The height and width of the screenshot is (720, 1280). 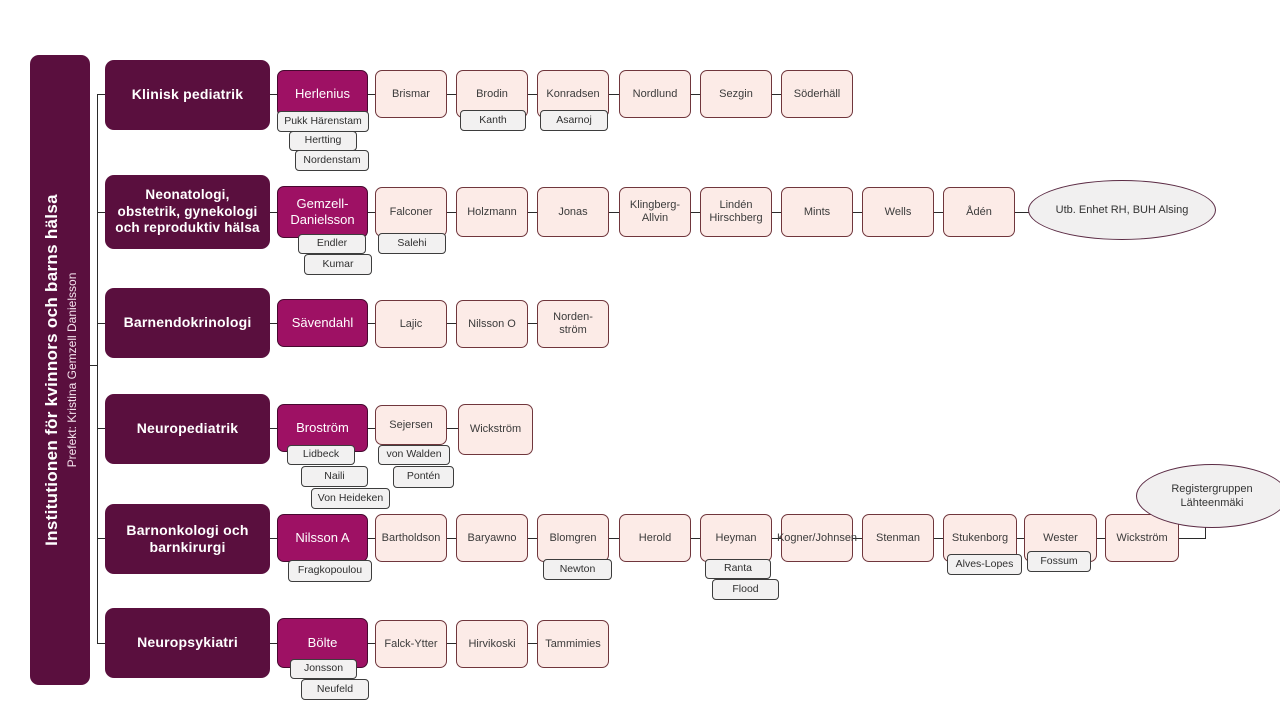 I want to click on member-wickstrom-neuro: Wickström, so click(x=495, y=429).